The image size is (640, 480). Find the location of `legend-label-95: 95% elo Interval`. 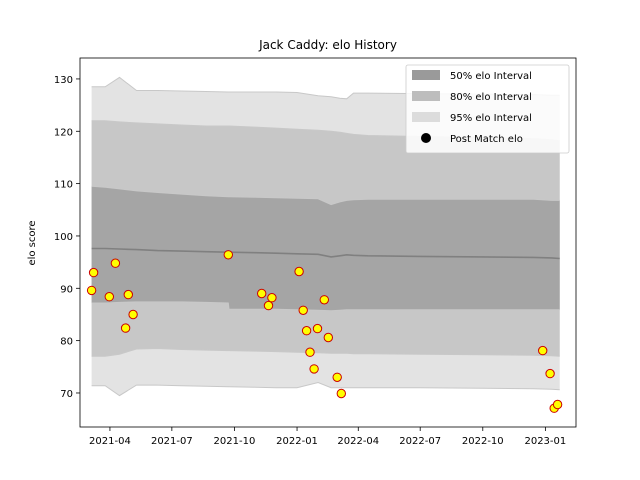

legend-label-95: 95% elo Interval is located at coordinates (491, 118).